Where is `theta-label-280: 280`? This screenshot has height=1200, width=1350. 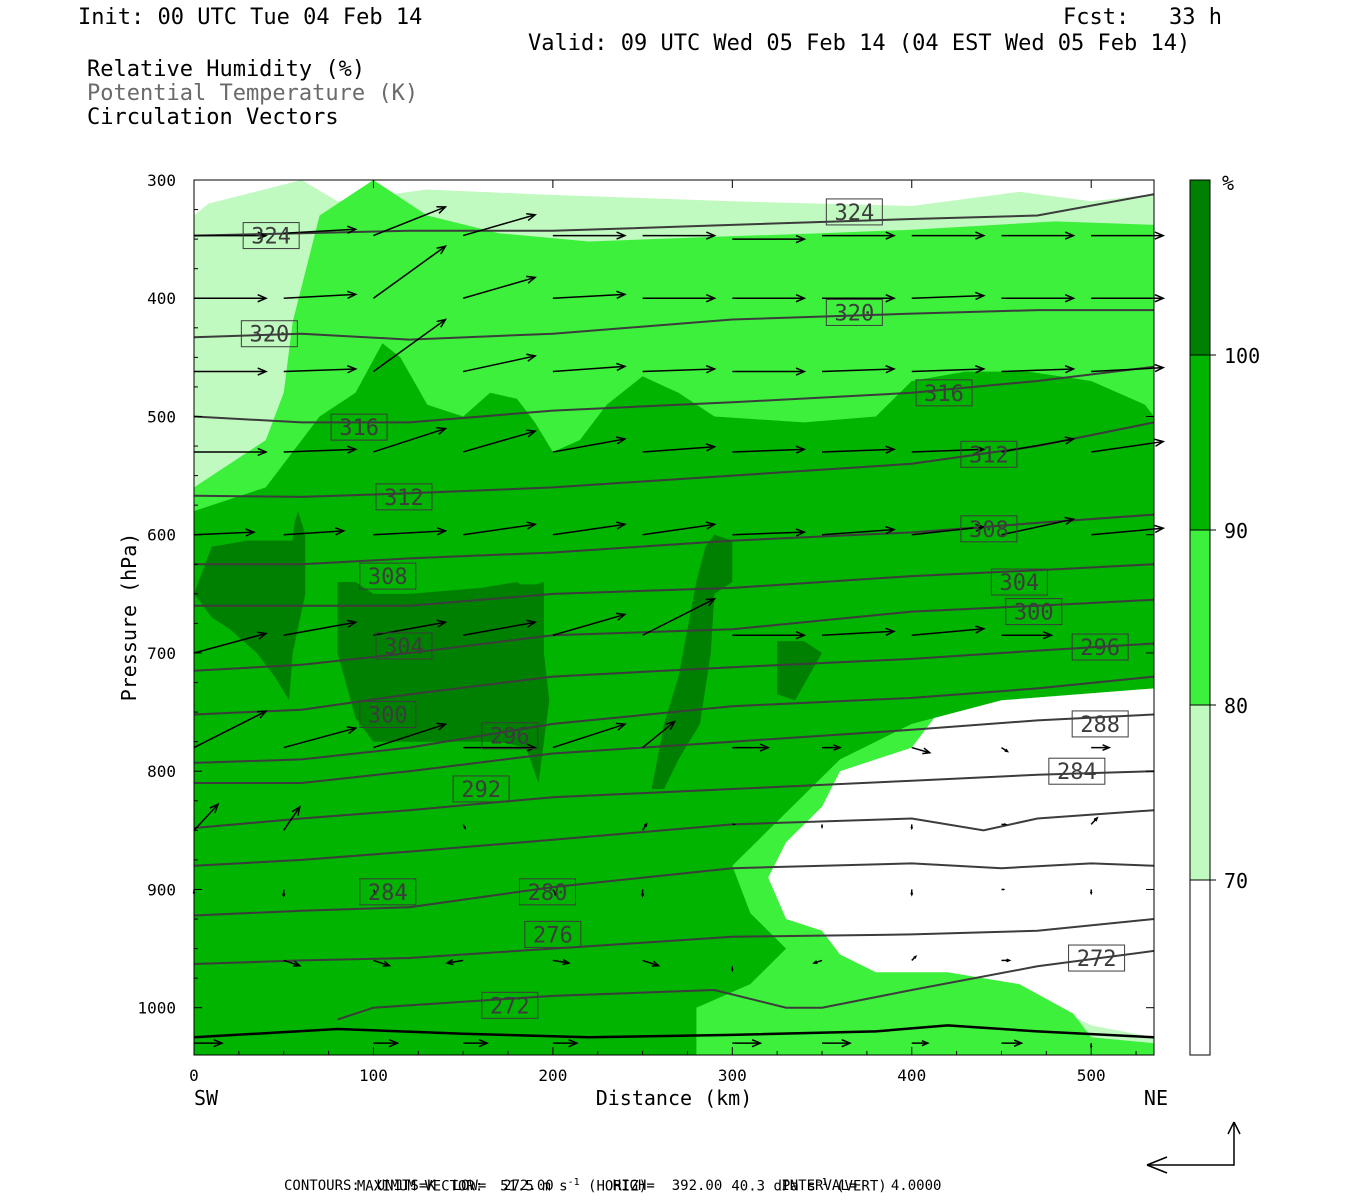
theta-label-280: 280 is located at coordinates (547, 892).